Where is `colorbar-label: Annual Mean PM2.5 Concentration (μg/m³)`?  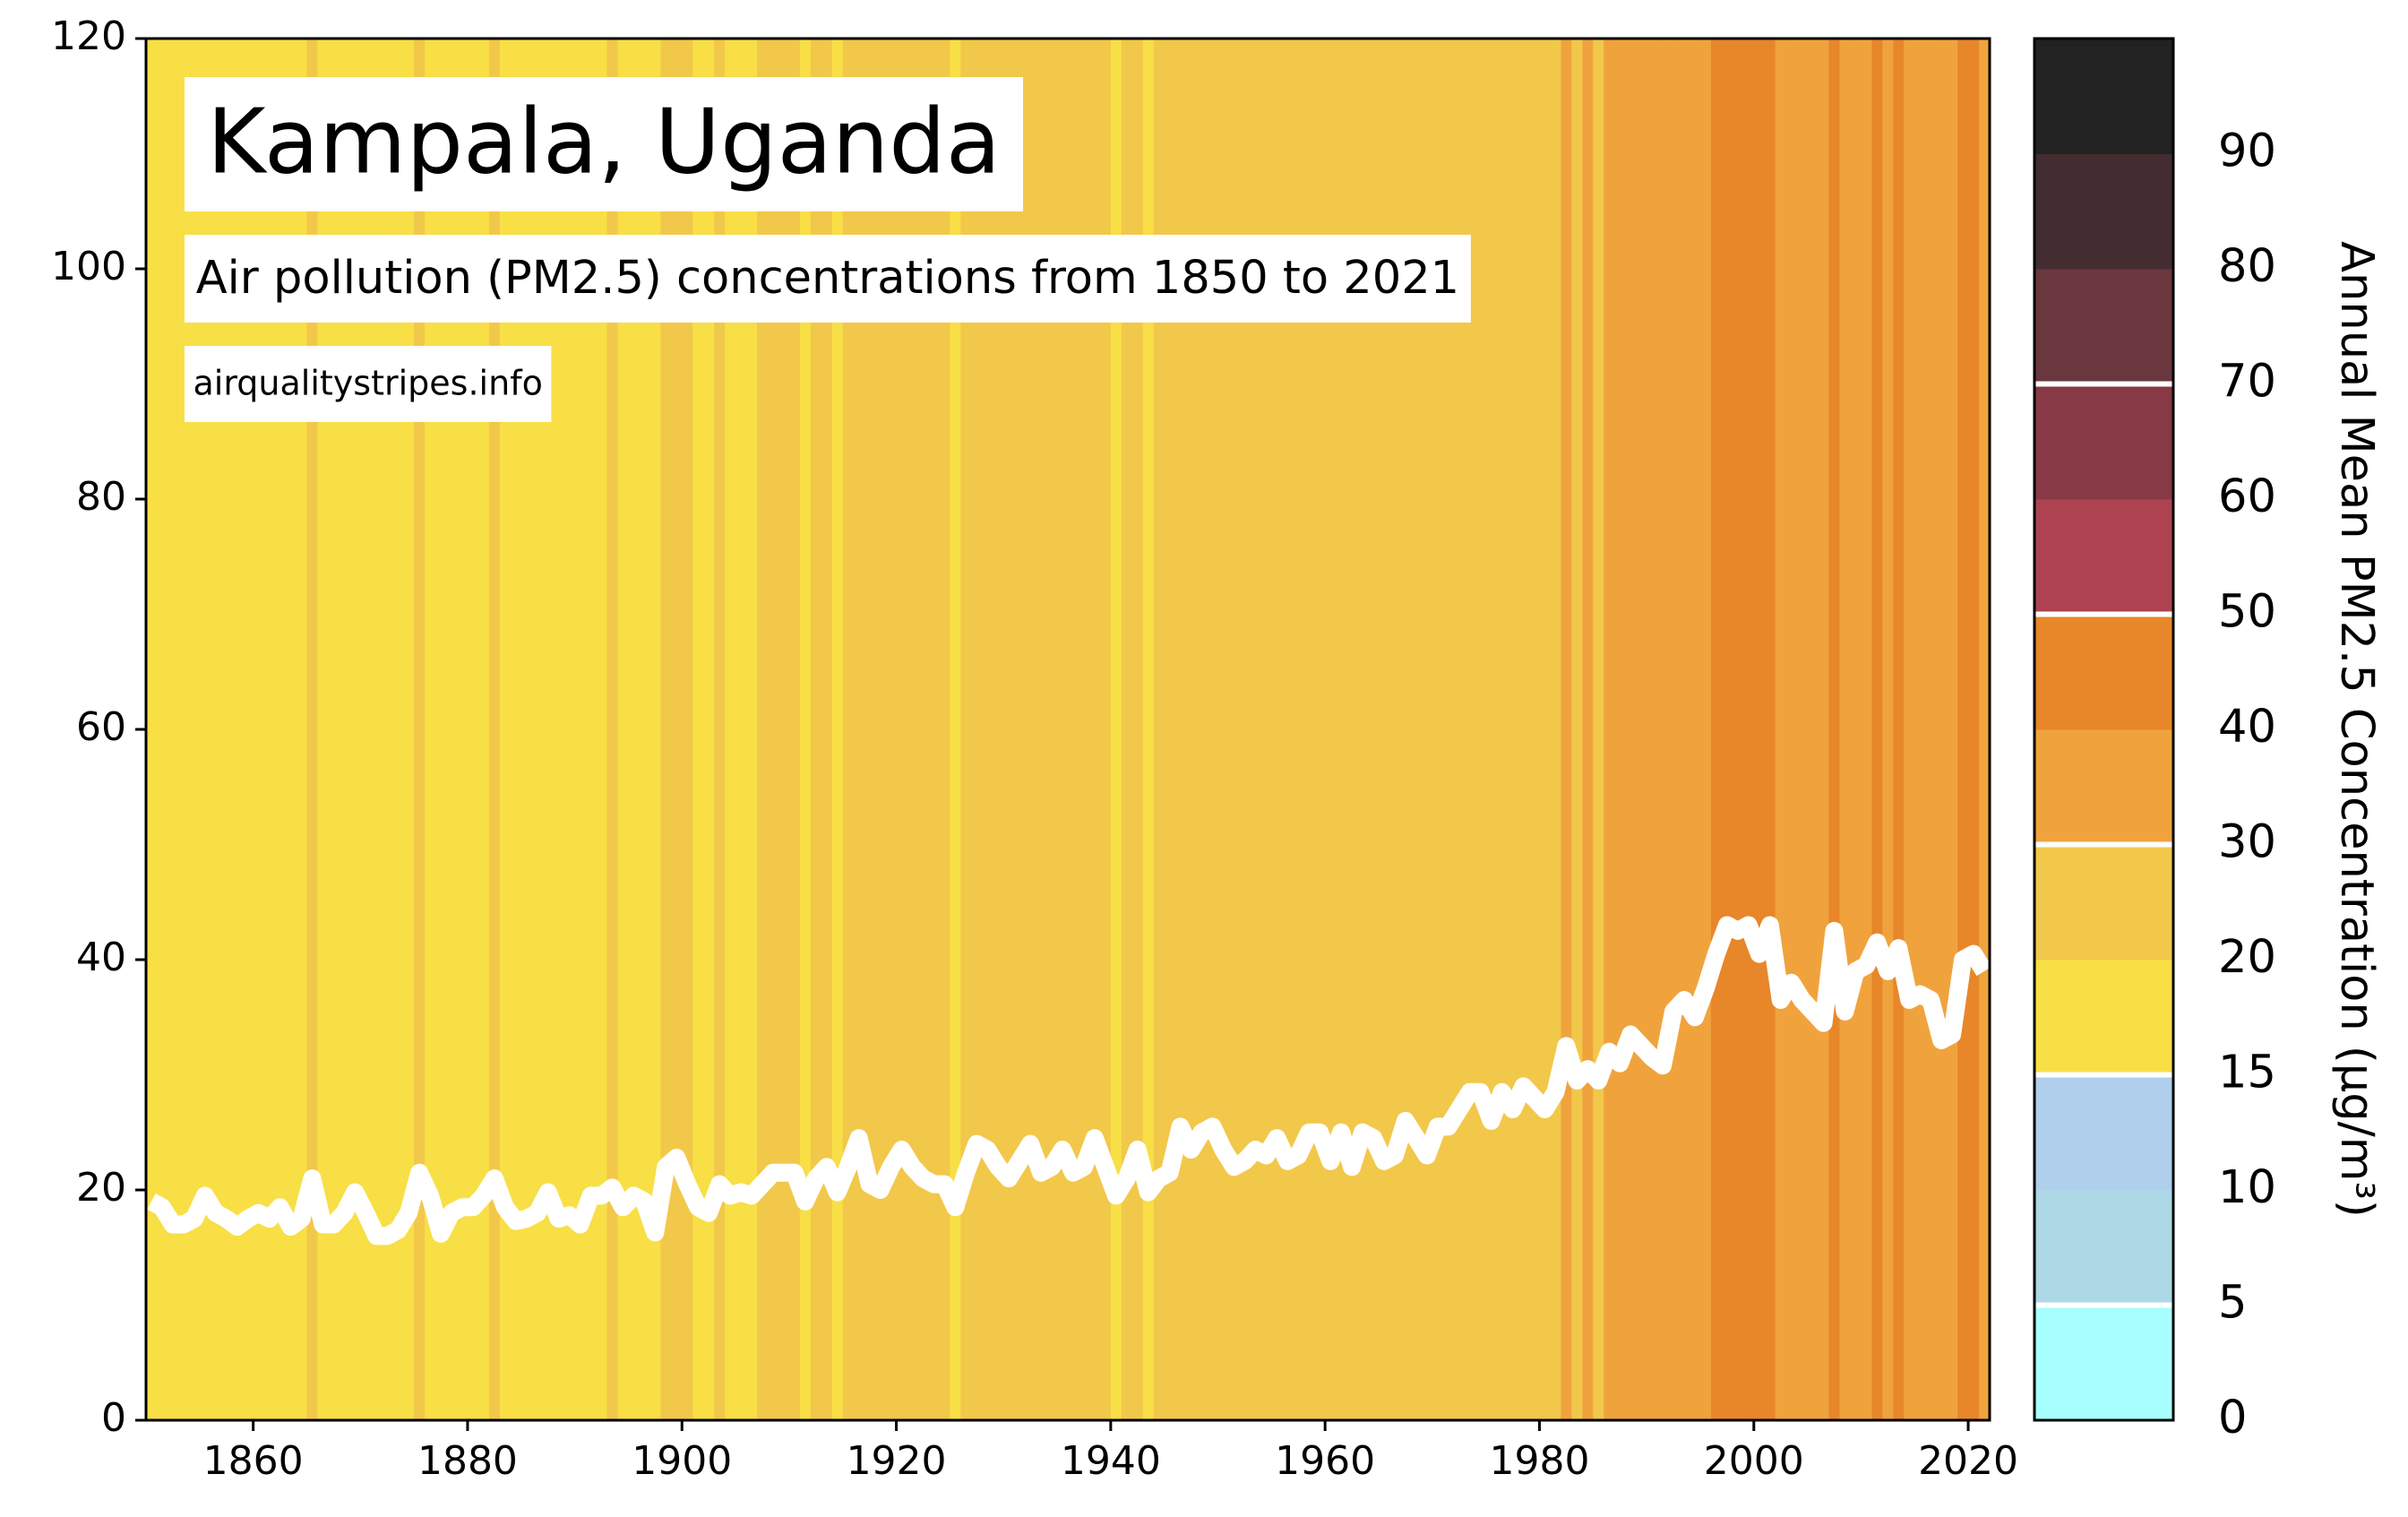
colorbar-label: Annual Mean PM2.5 Concentration (μg/m³) is located at coordinates (2356, 729).